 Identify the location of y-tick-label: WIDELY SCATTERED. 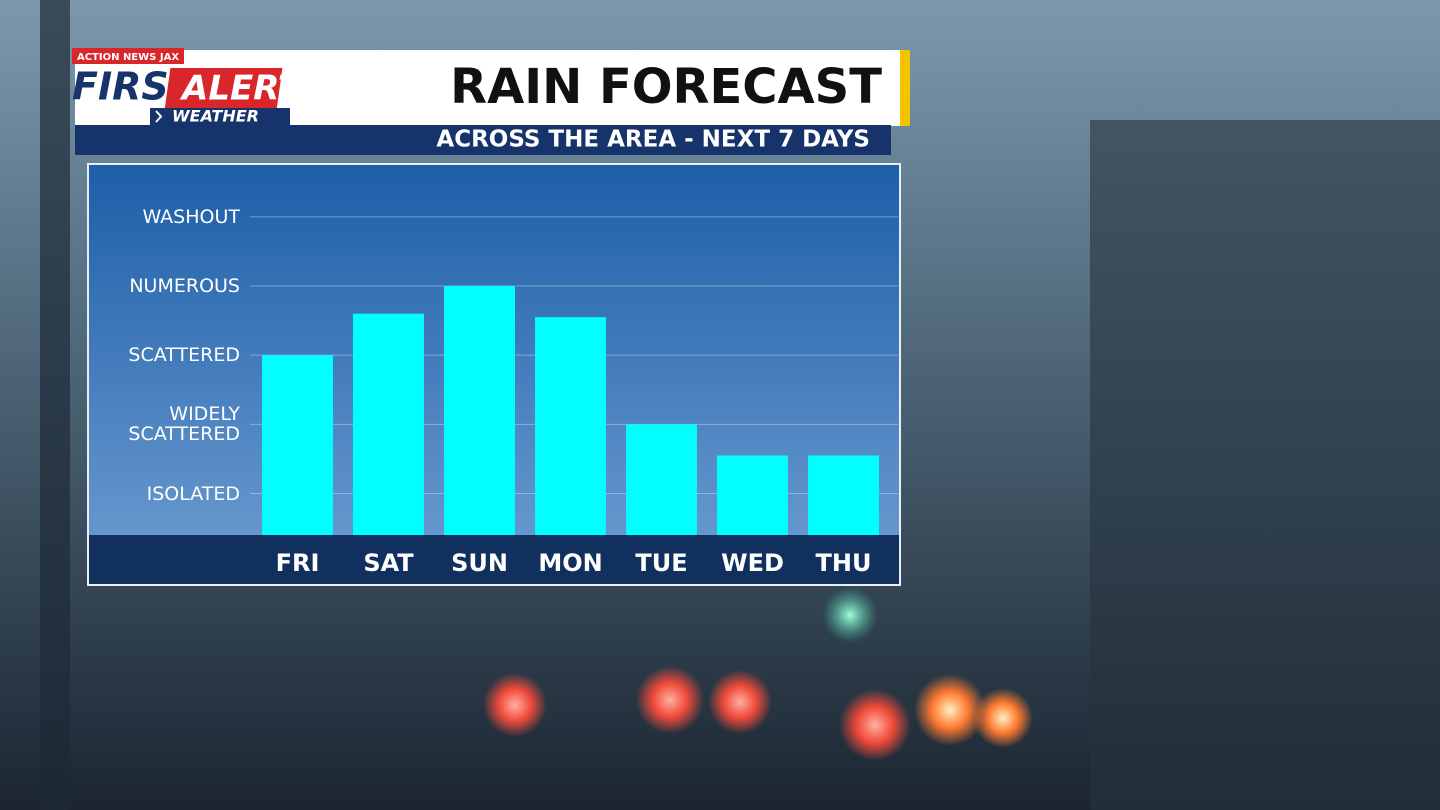
(184, 424).